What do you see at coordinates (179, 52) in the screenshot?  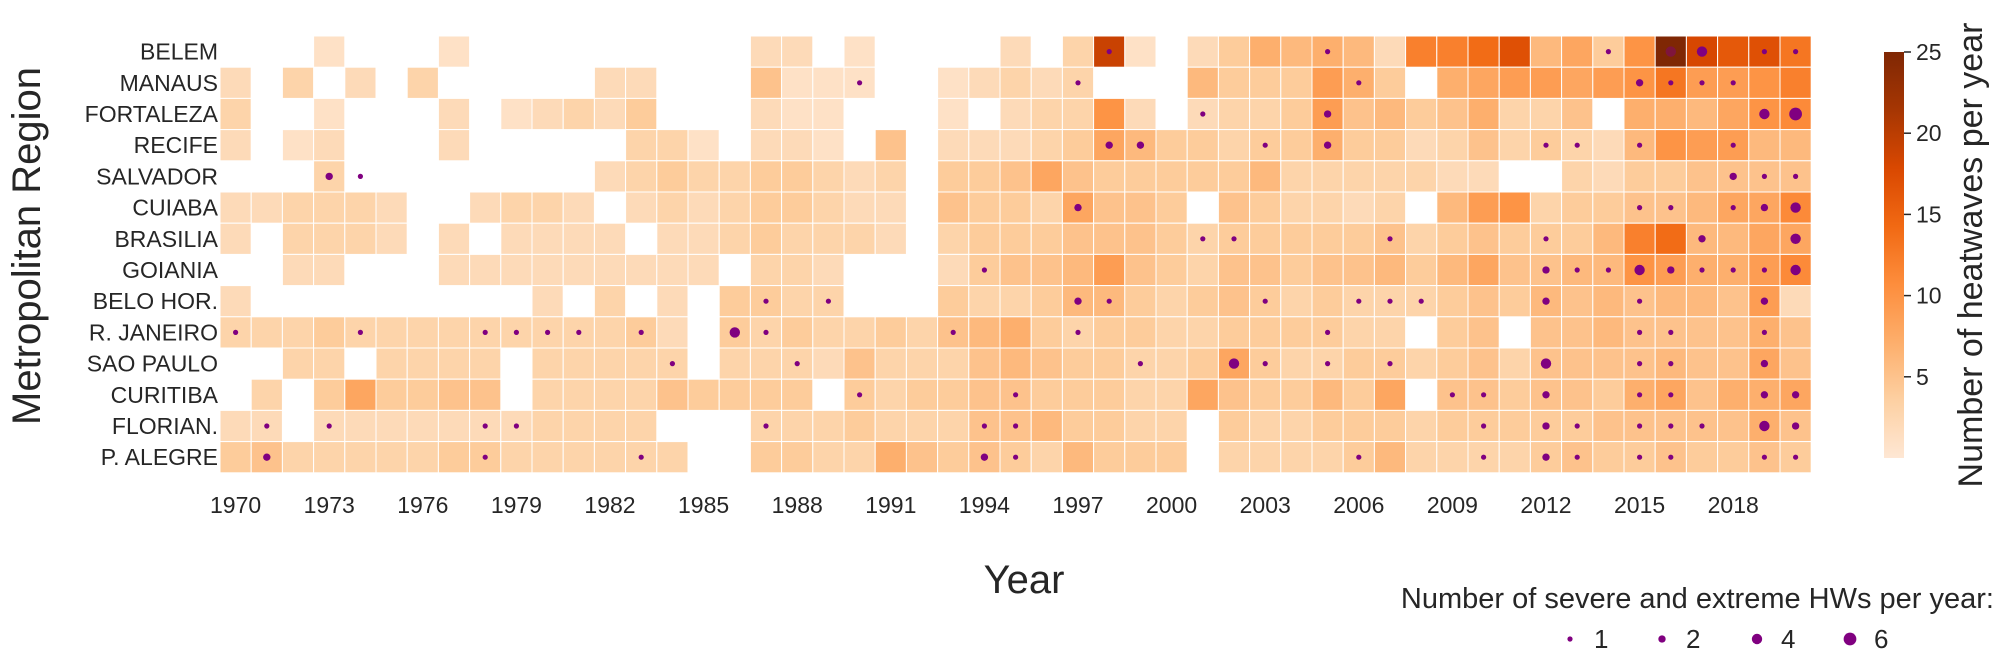 I see `y-tick-label: BELEM` at bounding box center [179, 52].